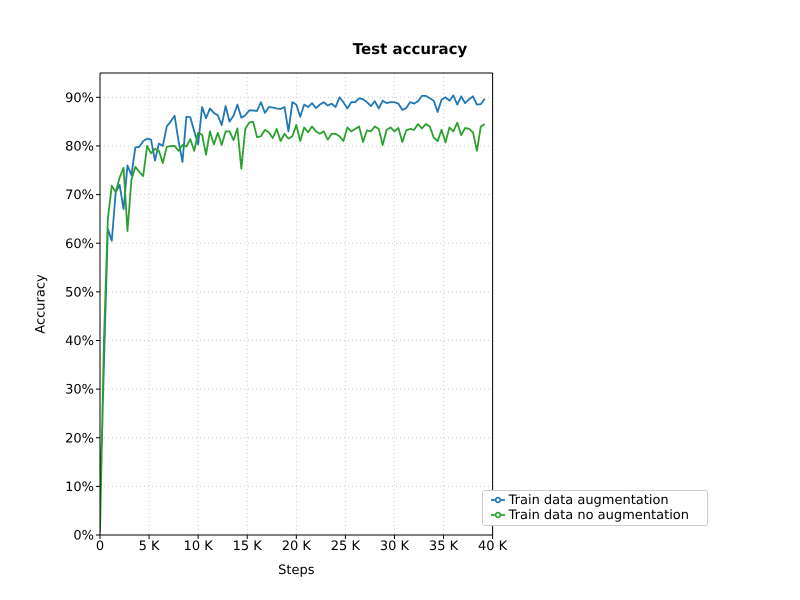 Image resolution: width=800 pixels, height=600 pixels. I want to click on x-tick-label: 35 K, so click(443, 546).